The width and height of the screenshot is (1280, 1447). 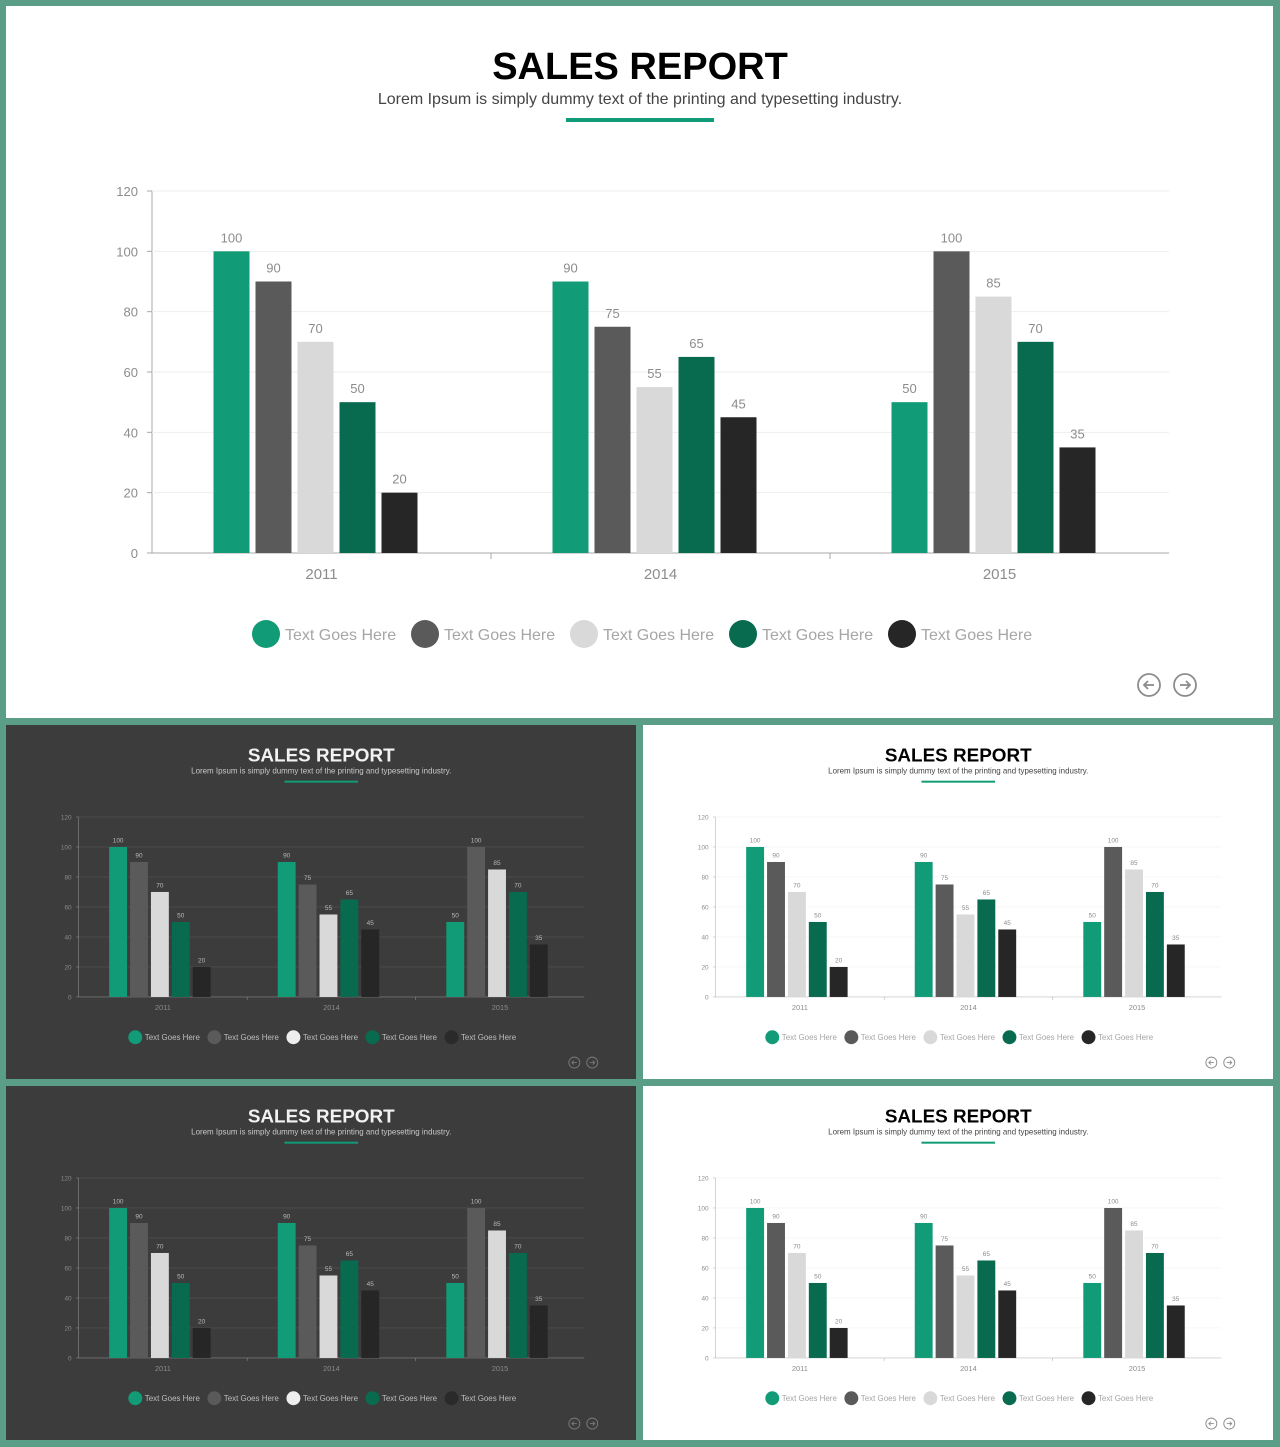 I want to click on y-tick-label: 0, so click(x=70, y=997).